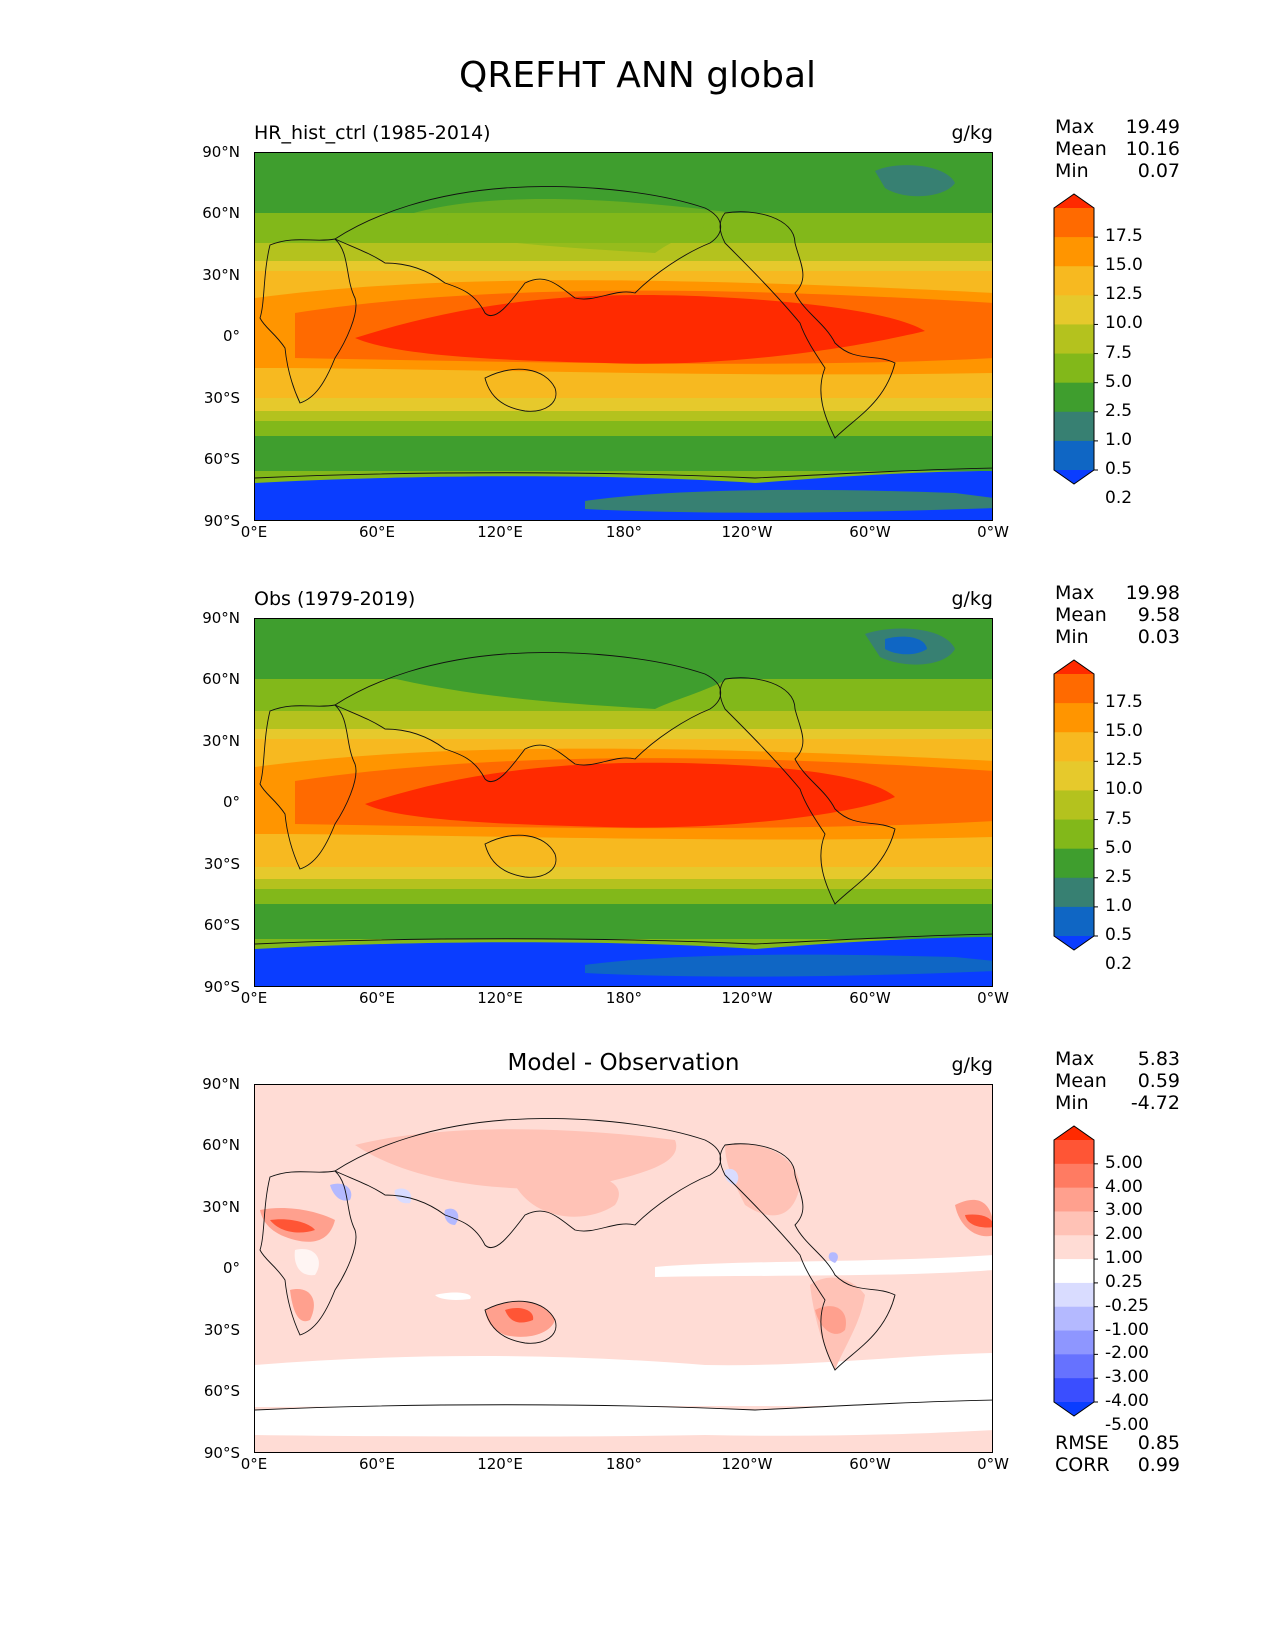 This screenshot has height=1650, width=1275. What do you see at coordinates (993, 1464) in the screenshot?
I see `lon-tick: 0°W` at bounding box center [993, 1464].